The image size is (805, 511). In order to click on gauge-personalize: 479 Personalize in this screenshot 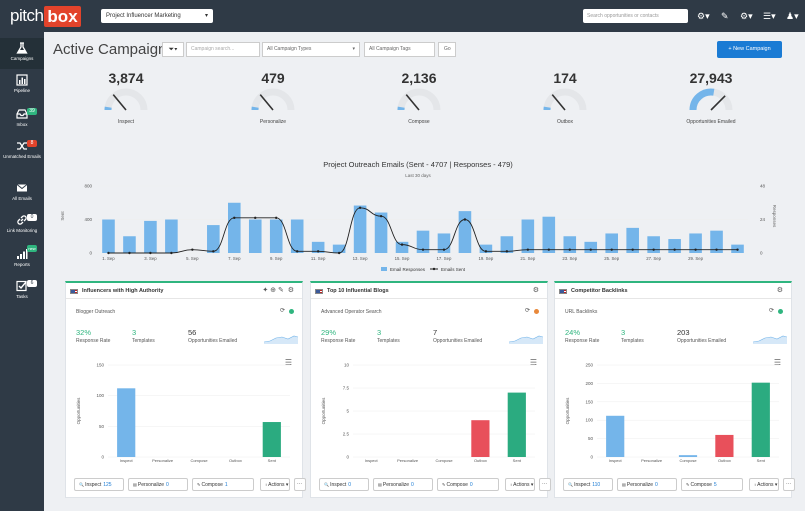, I will do `click(273, 97)`.